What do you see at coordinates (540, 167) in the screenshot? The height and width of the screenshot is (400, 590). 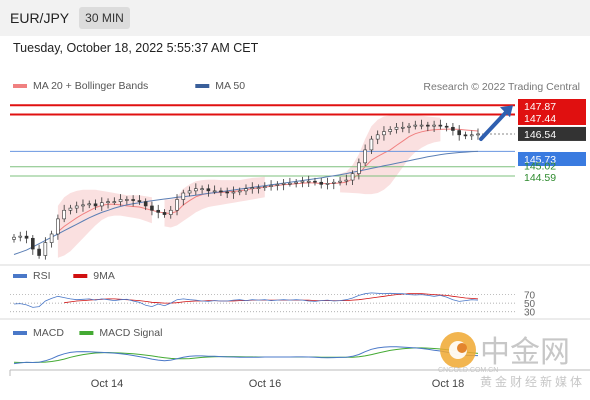 I see `support-label: 145.02` at bounding box center [540, 167].